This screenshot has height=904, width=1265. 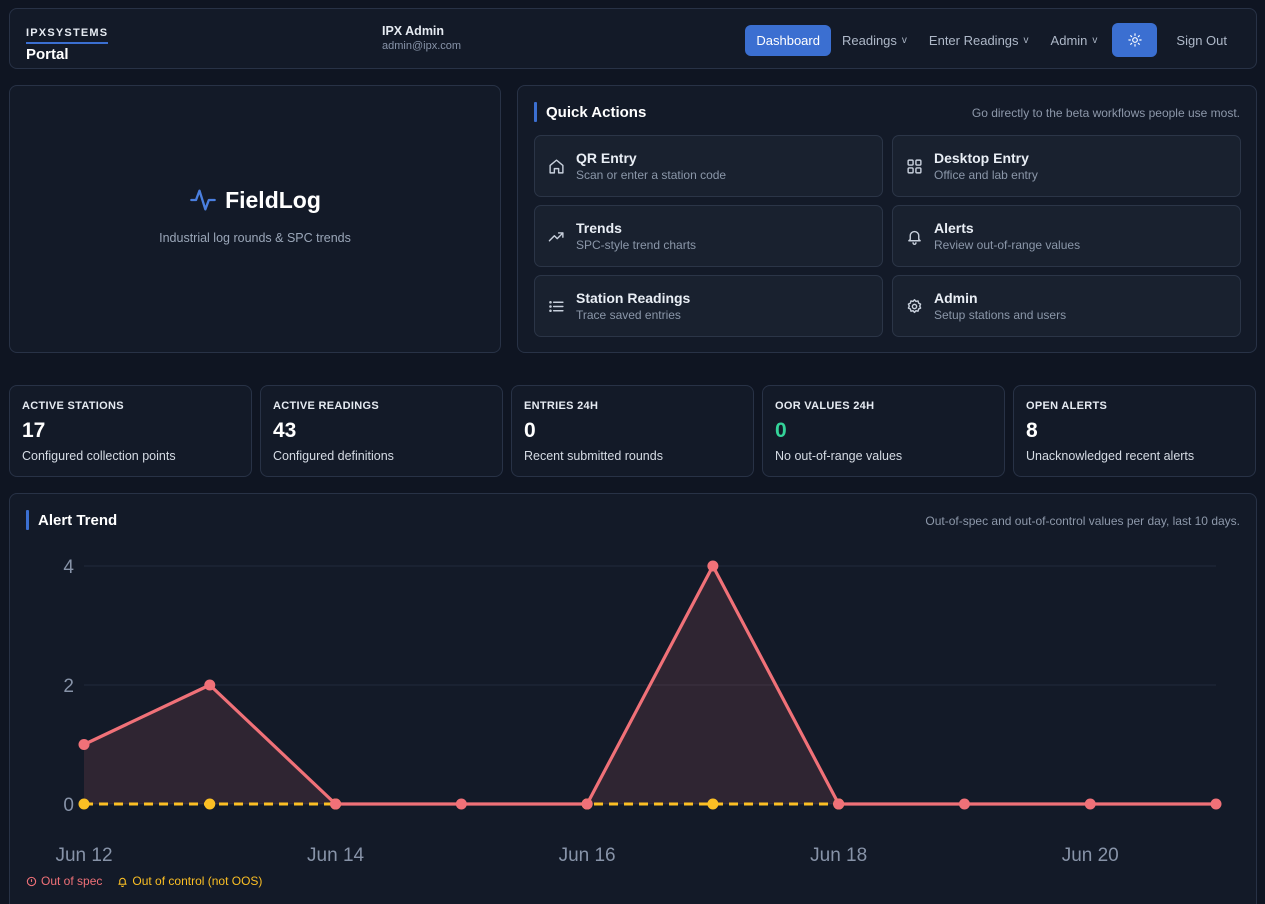 What do you see at coordinates (973, 40) in the screenshot?
I see `nav-enter-readings-label: Enter Readings` at bounding box center [973, 40].